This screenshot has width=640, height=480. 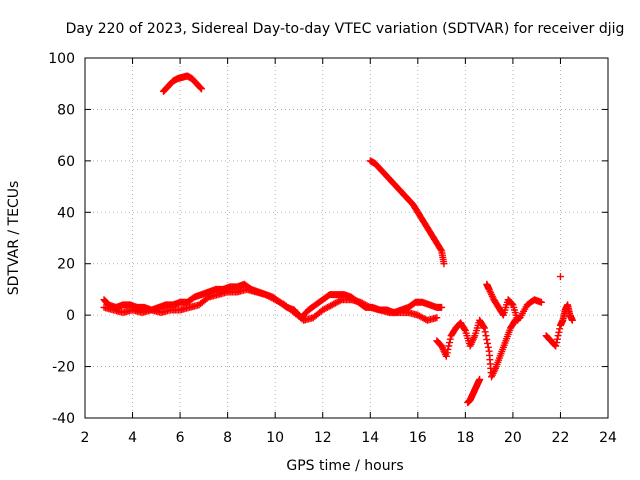 I want to click on x-tick-label: 24, so click(x=608, y=438).